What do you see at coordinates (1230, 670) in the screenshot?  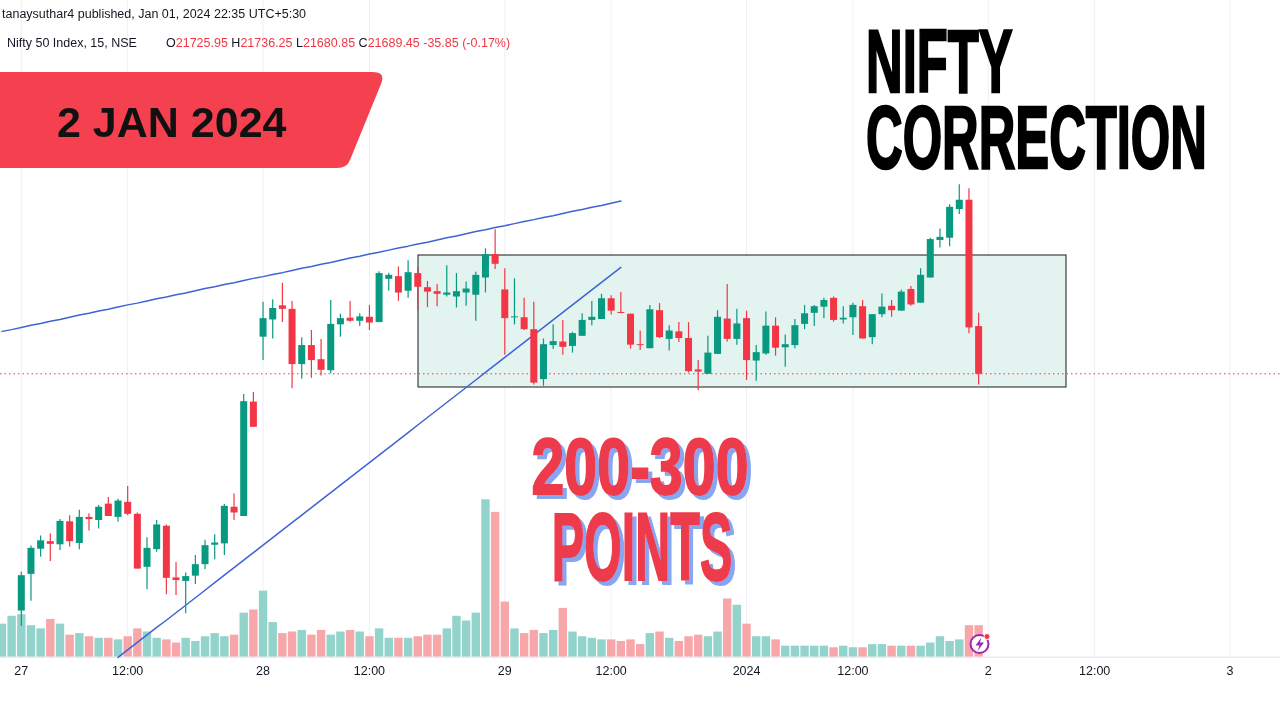 I see `x-tick-label: 3` at bounding box center [1230, 670].